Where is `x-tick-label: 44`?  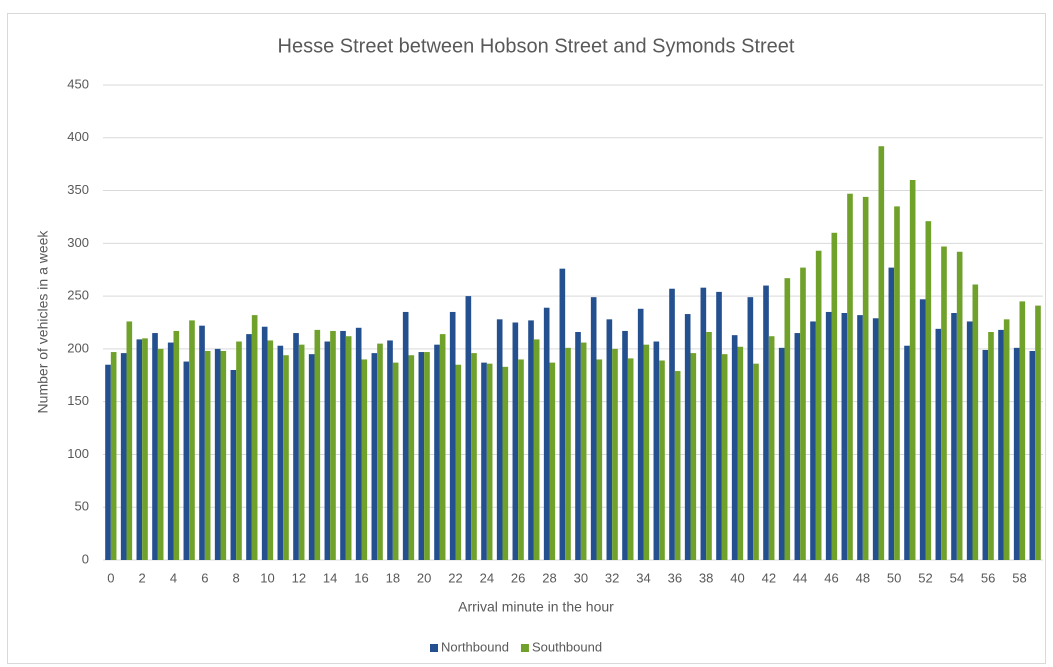 x-tick-label: 44 is located at coordinates (800, 577).